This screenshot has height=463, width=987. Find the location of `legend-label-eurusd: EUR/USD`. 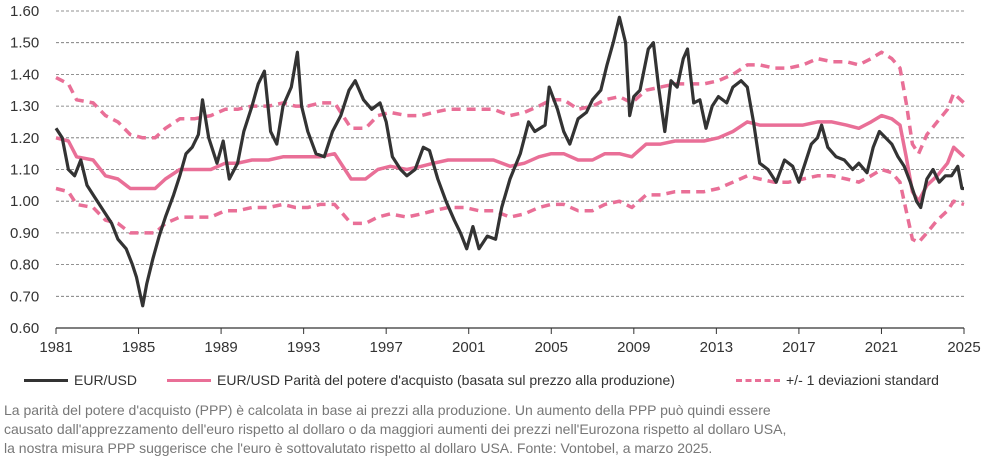

legend-label-eurusd: EUR/USD is located at coordinates (106, 380).